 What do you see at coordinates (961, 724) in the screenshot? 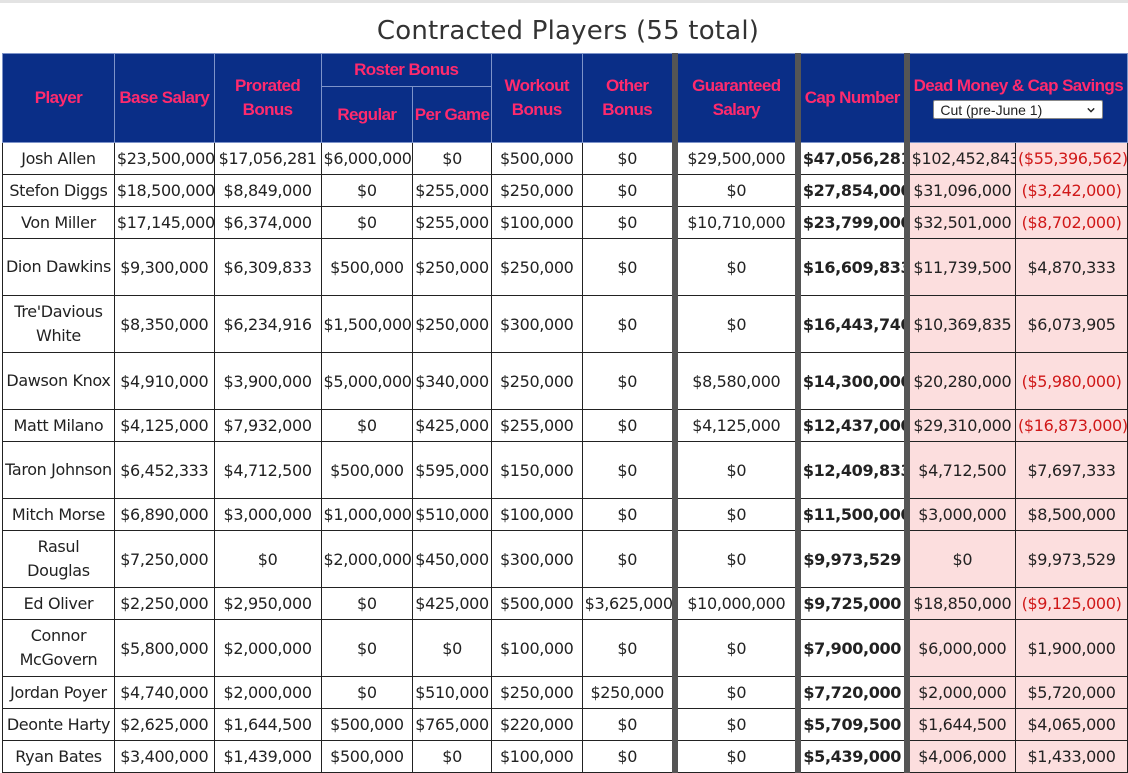
I see `dead-money-cell: $1,644,500` at bounding box center [961, 724].